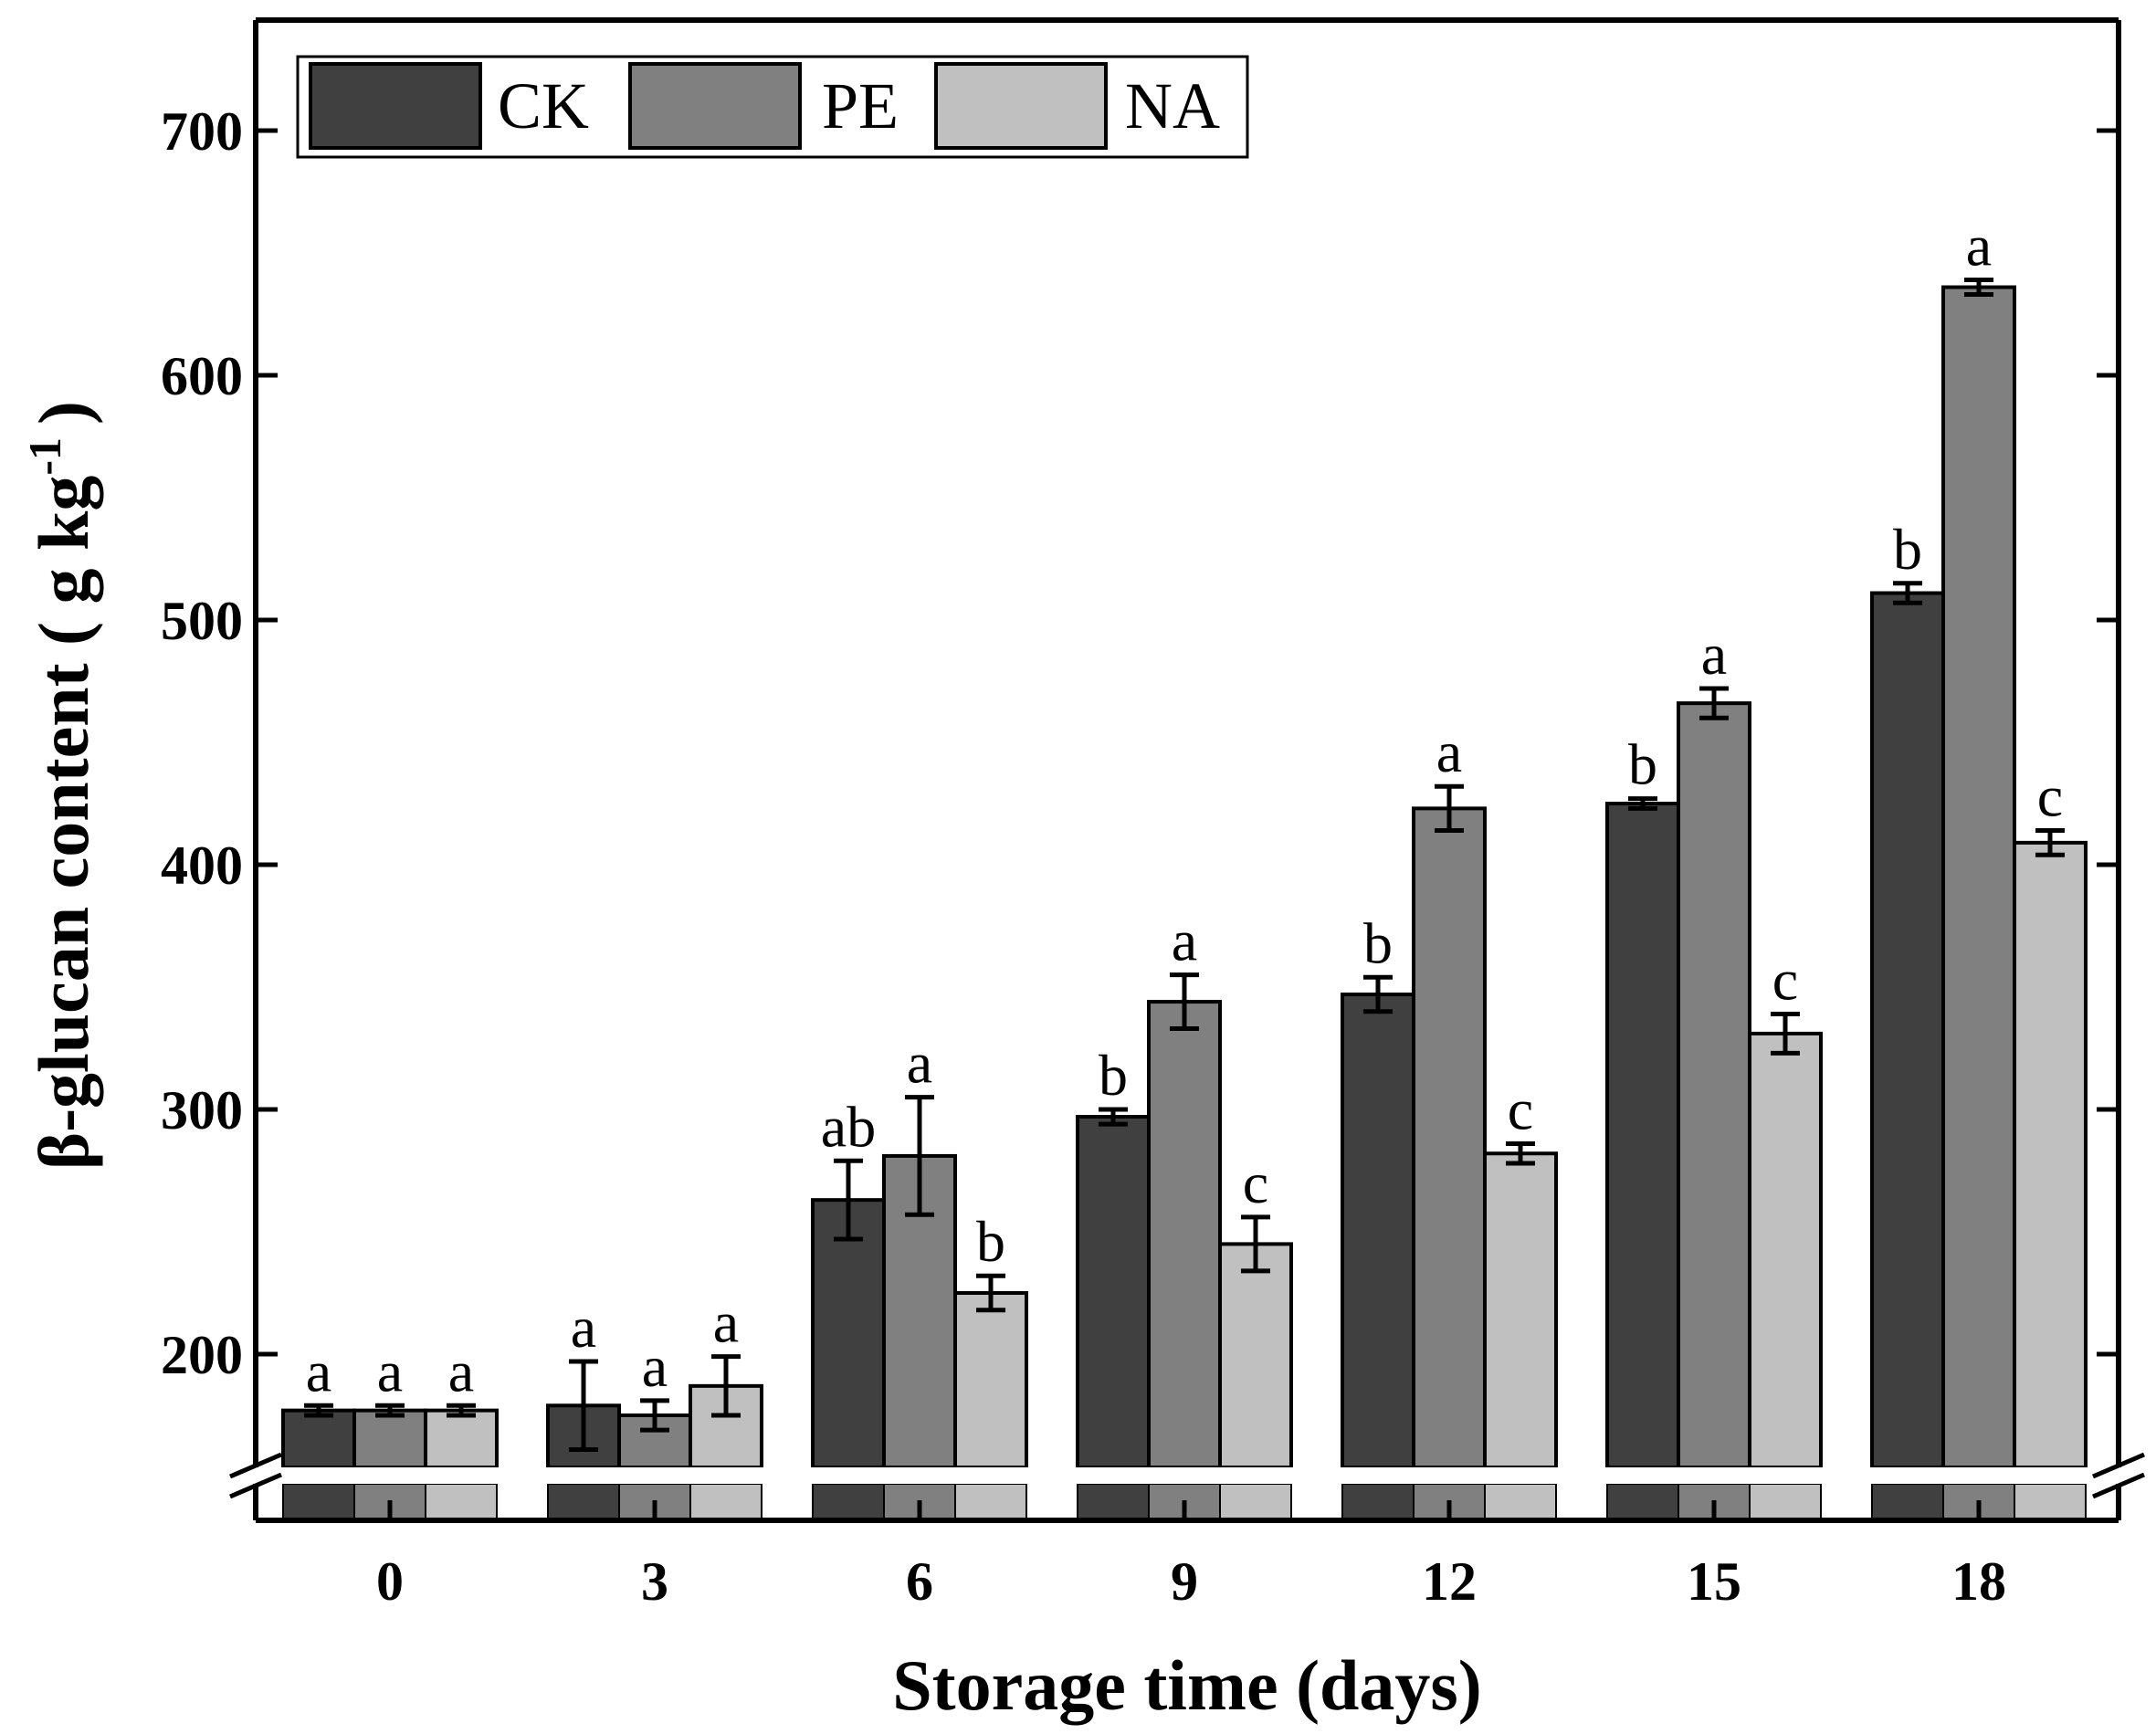 This screenshot has height=1734, width=2156. Describe the element at coordinates (202, 131) in the screenshot. I see `y-tick-label: 700` at that location.